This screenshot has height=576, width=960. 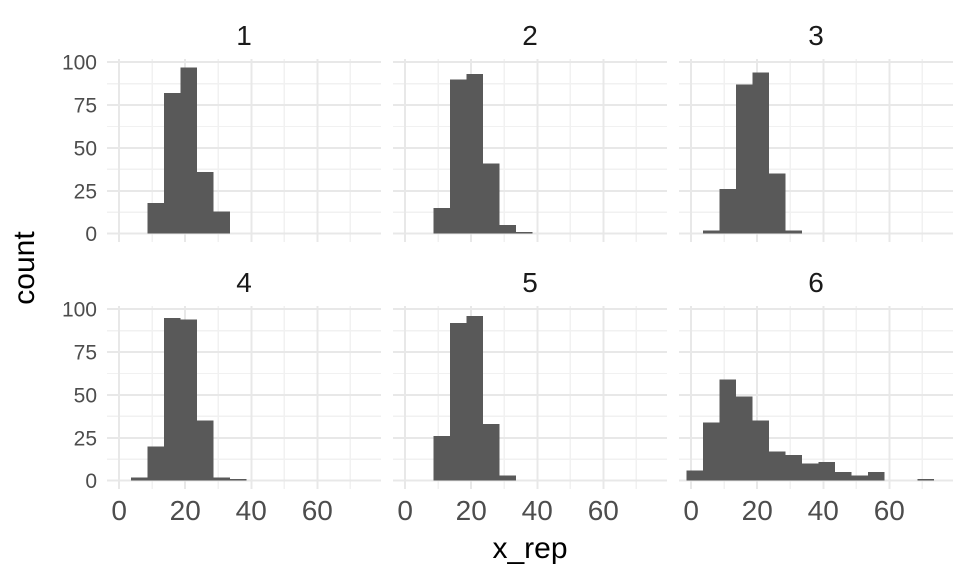 I want to click on facet-label: 3, so click(x=816, y=35).